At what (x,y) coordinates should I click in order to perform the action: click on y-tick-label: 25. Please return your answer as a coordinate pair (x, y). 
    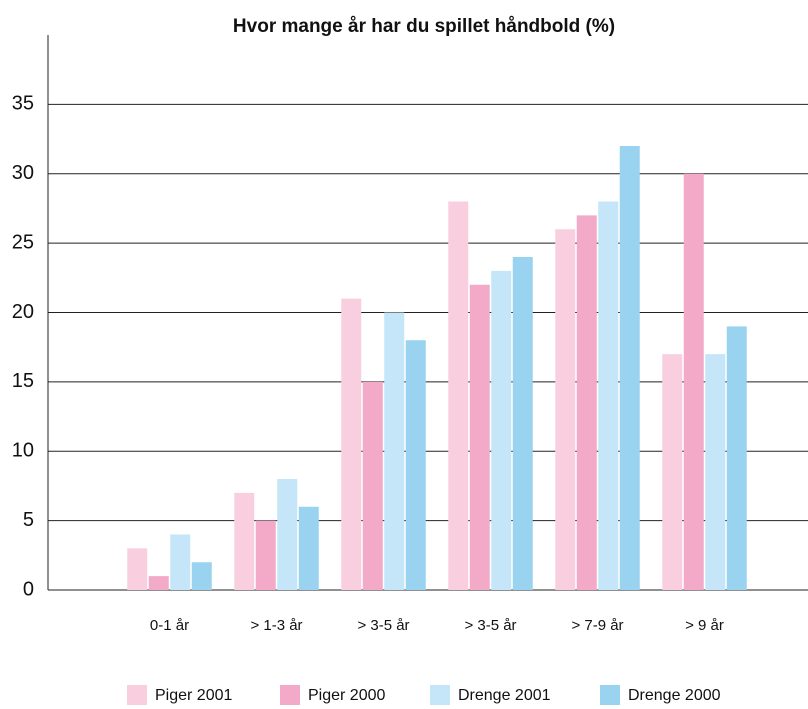
    Looking at the image, I should click on (23, 242).